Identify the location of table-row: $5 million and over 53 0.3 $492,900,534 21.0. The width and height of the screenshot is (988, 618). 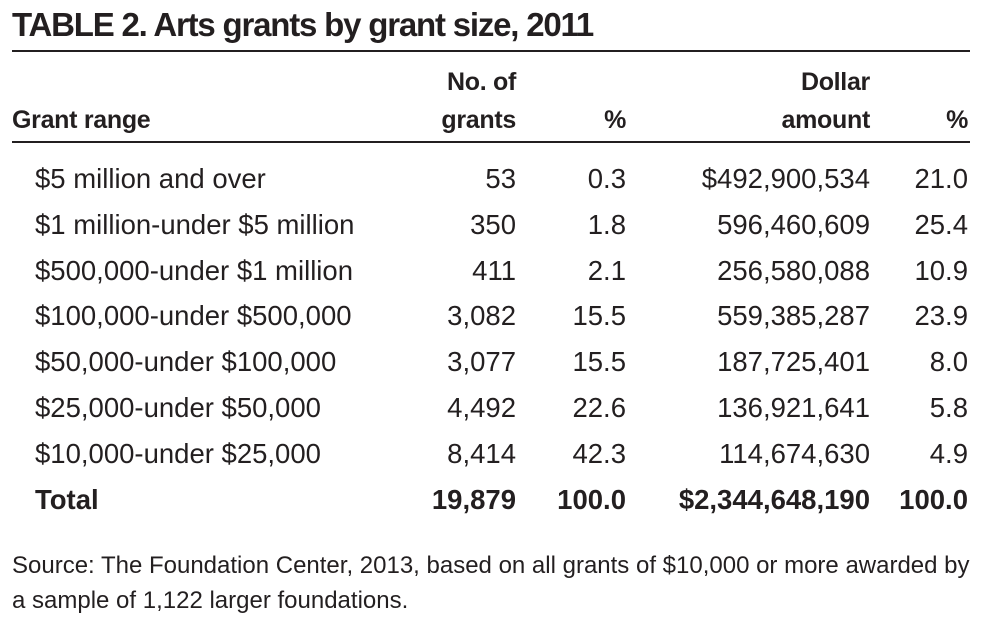
(494, 183).